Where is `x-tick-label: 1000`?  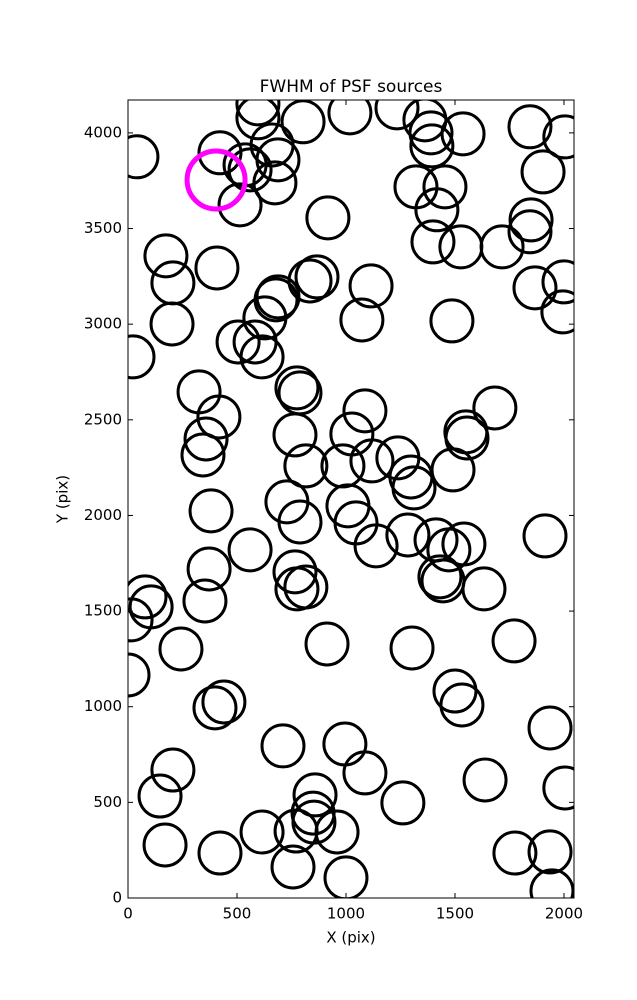 x-tick-label: 1000 is located at coordinates (346, 914).